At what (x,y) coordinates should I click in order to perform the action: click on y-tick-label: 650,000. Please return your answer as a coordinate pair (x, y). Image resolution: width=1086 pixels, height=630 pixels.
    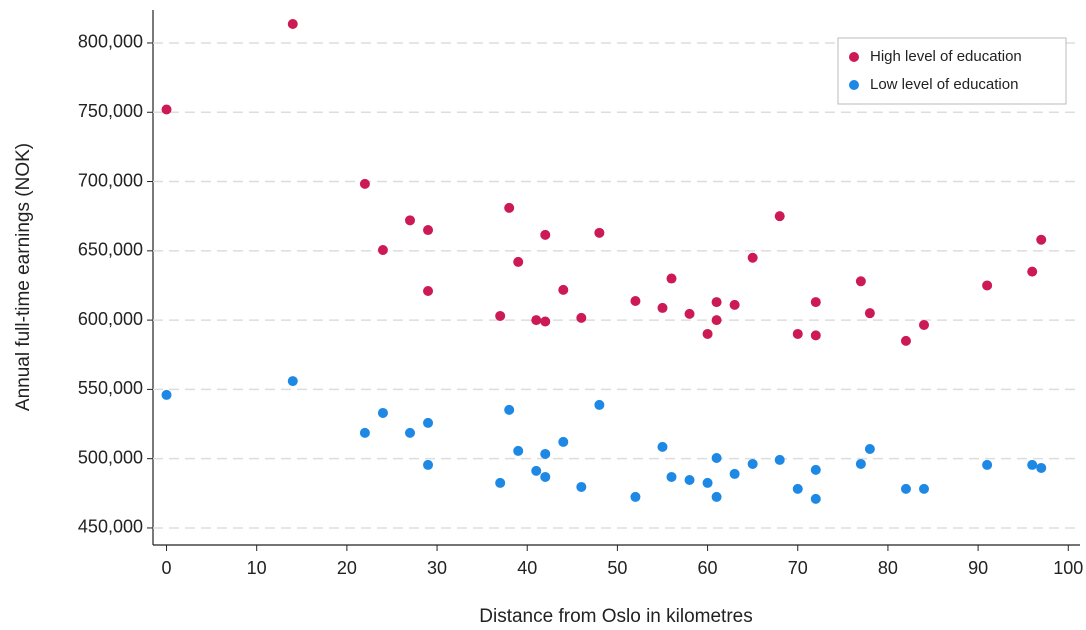
    Looking at the image, I should click on (110, 250).